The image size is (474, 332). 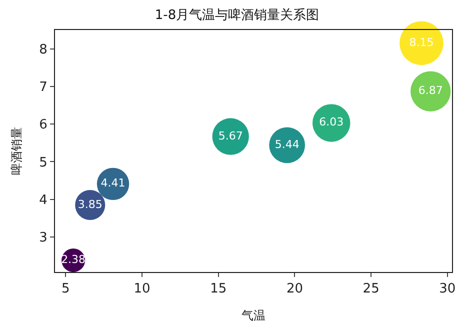 What do you see at coordinates (43, 50) in the screenshot?
I see `y-tick-label: 8` at bounding box center [43, 50].